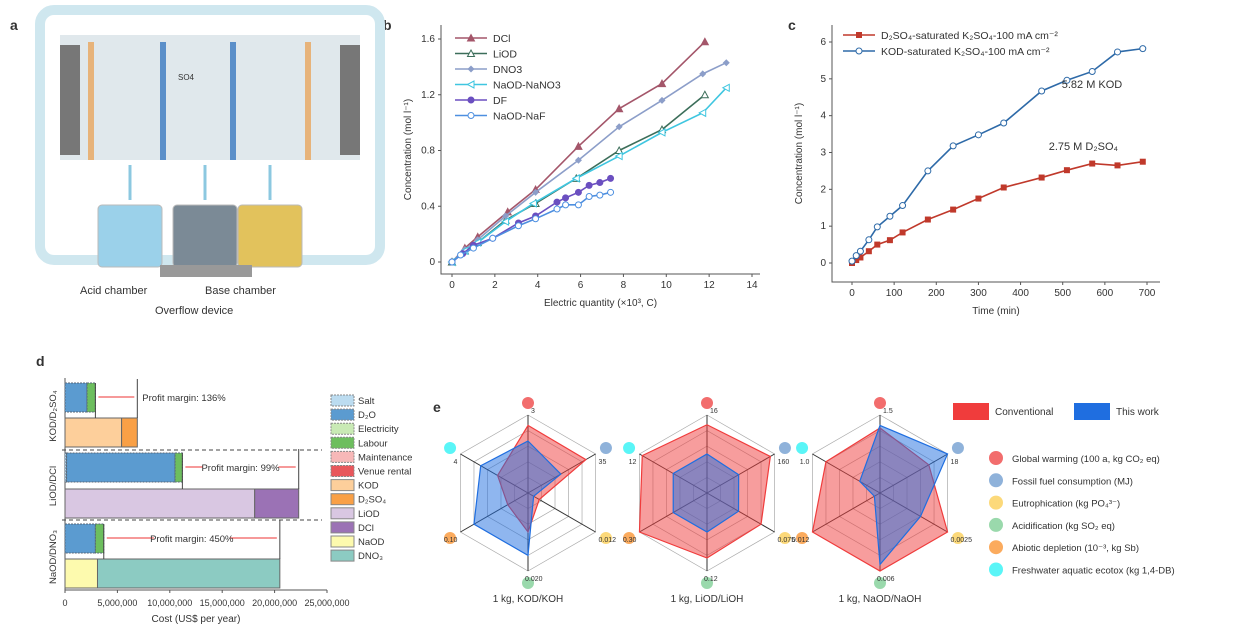 This screenshot has height=633, width=1238. What do you see at coordinates (505, 55) in the screenshot?
I see `legend-label: LiOD` at bounding box center [505, 55].